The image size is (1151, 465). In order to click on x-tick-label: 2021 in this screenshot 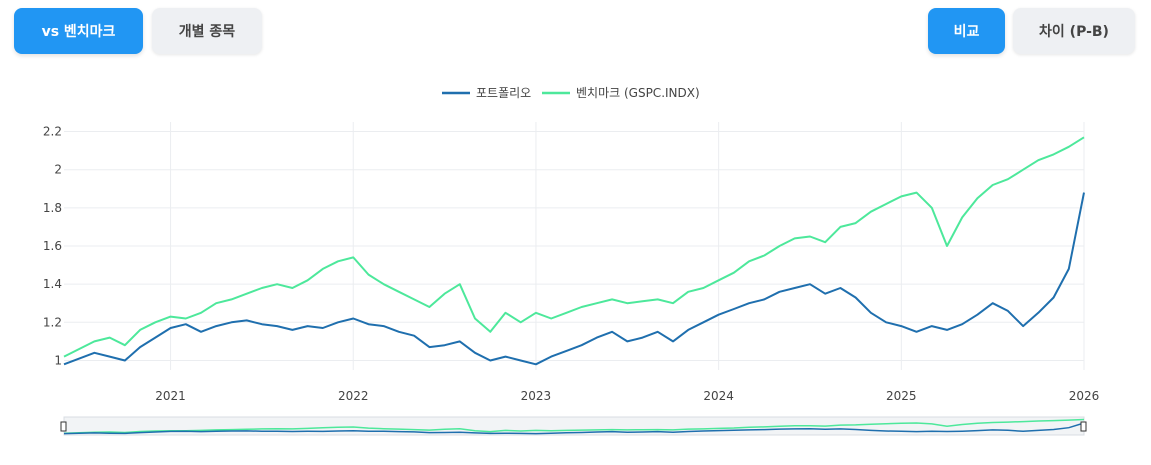, I will do `click(170, 396)`.